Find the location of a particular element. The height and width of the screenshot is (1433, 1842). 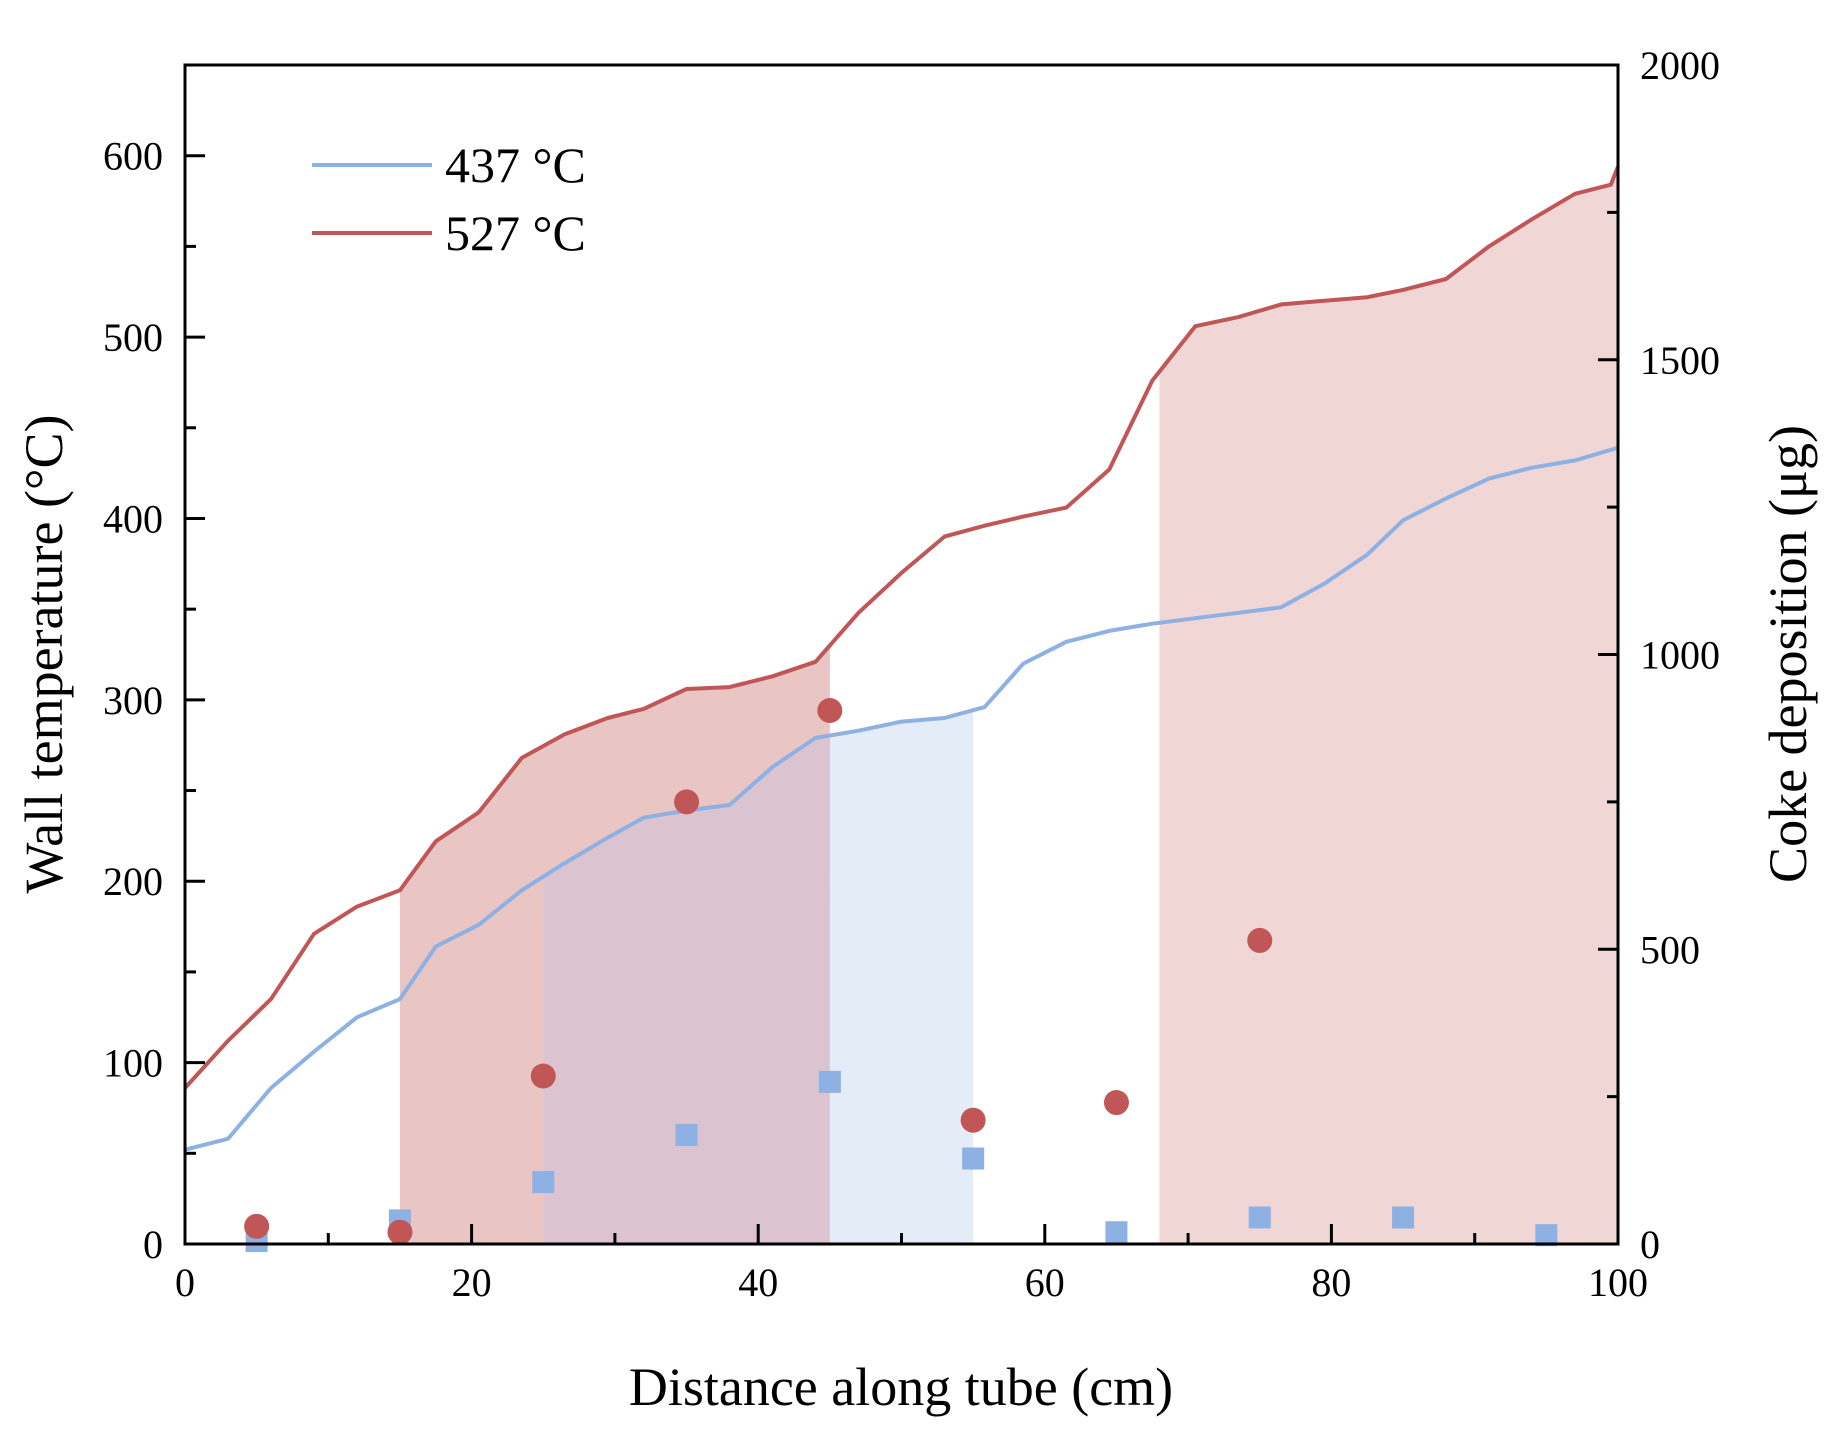

y2-tick-label: 2000 is located at coordinates (1680, 65).